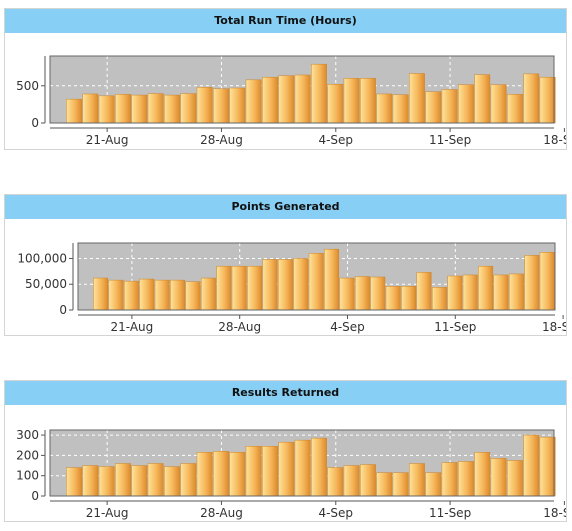 The image size is (572, 531). Describe the element at coordinates (27, 435) in the screenshot. I see `y-tick-label: 300` at that location.